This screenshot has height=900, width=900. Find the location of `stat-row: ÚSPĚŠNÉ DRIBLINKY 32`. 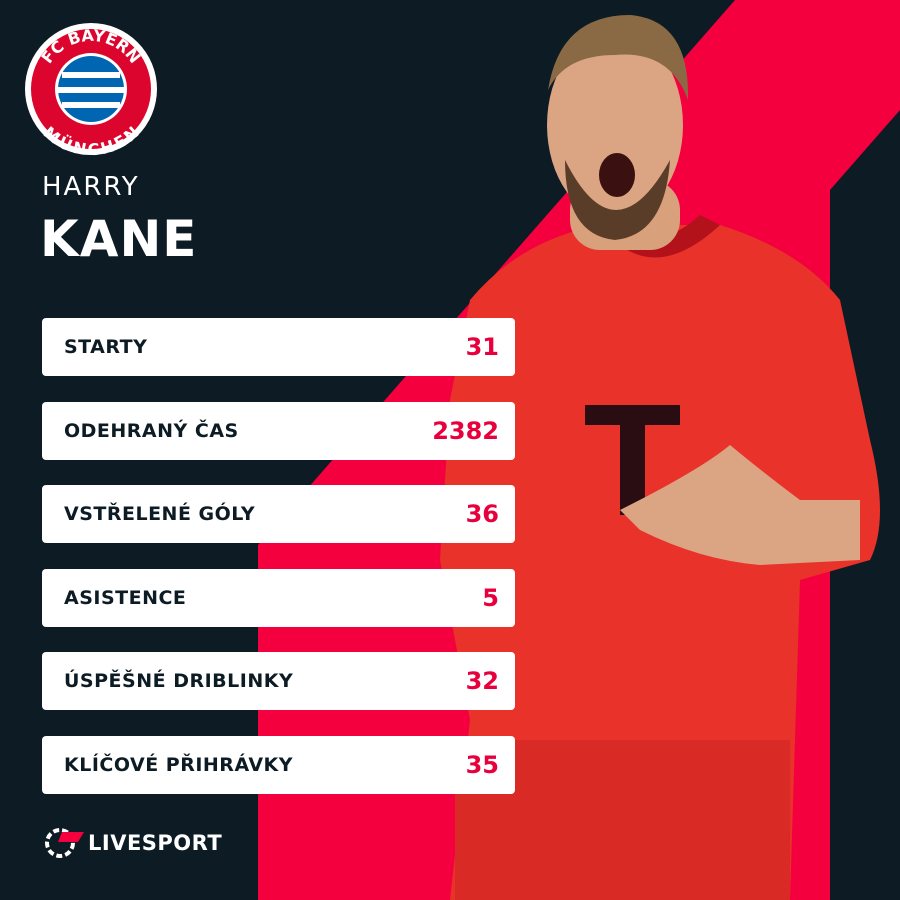

stat-row: ÚSPĚŠNÉ DRIBLINKY 32 is located at coordinates (278, 681).